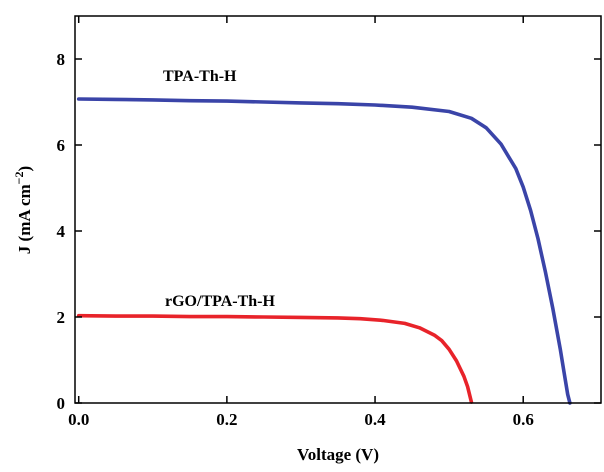  Describe the element at coordinates (200, 76) in the screenshot. I see `series-label-tpa-th-h: TPA-Th-H` at that location.